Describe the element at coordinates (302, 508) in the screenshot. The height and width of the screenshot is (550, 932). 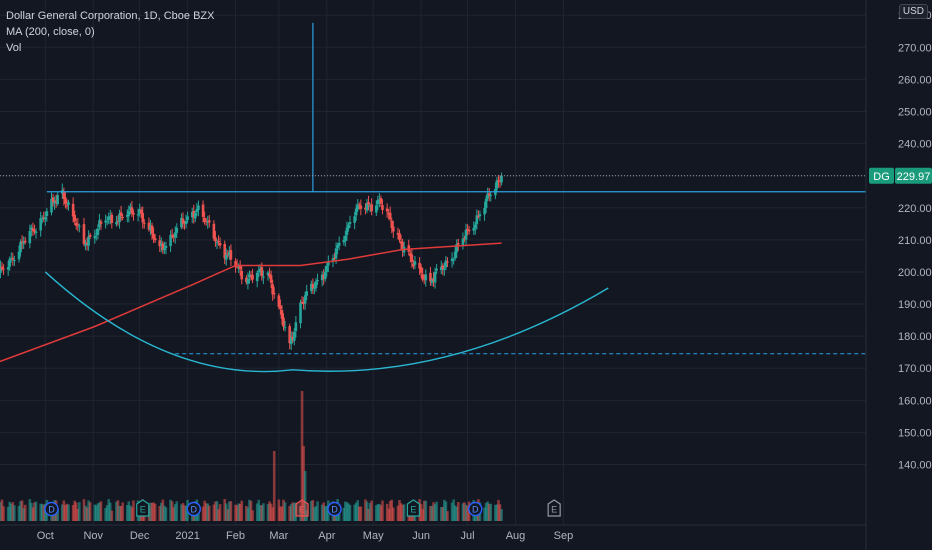
I see `earnings-marker: E` at that location.